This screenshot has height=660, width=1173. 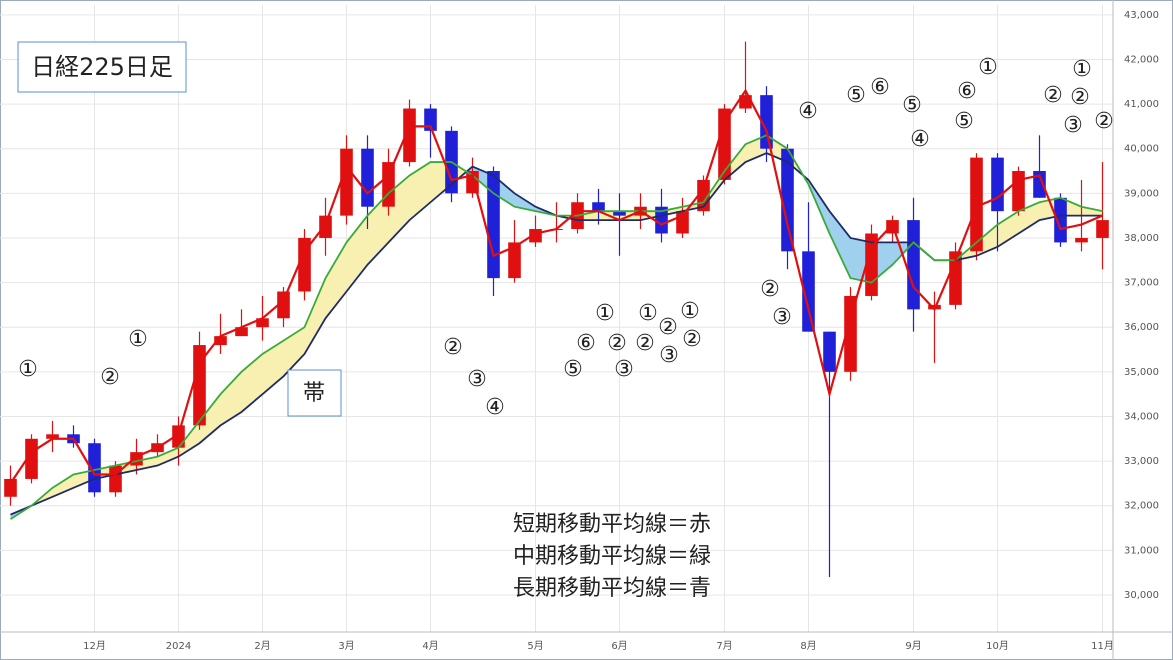 I want to click on x-tick-label: 11月, so click(x=1102, y=646).